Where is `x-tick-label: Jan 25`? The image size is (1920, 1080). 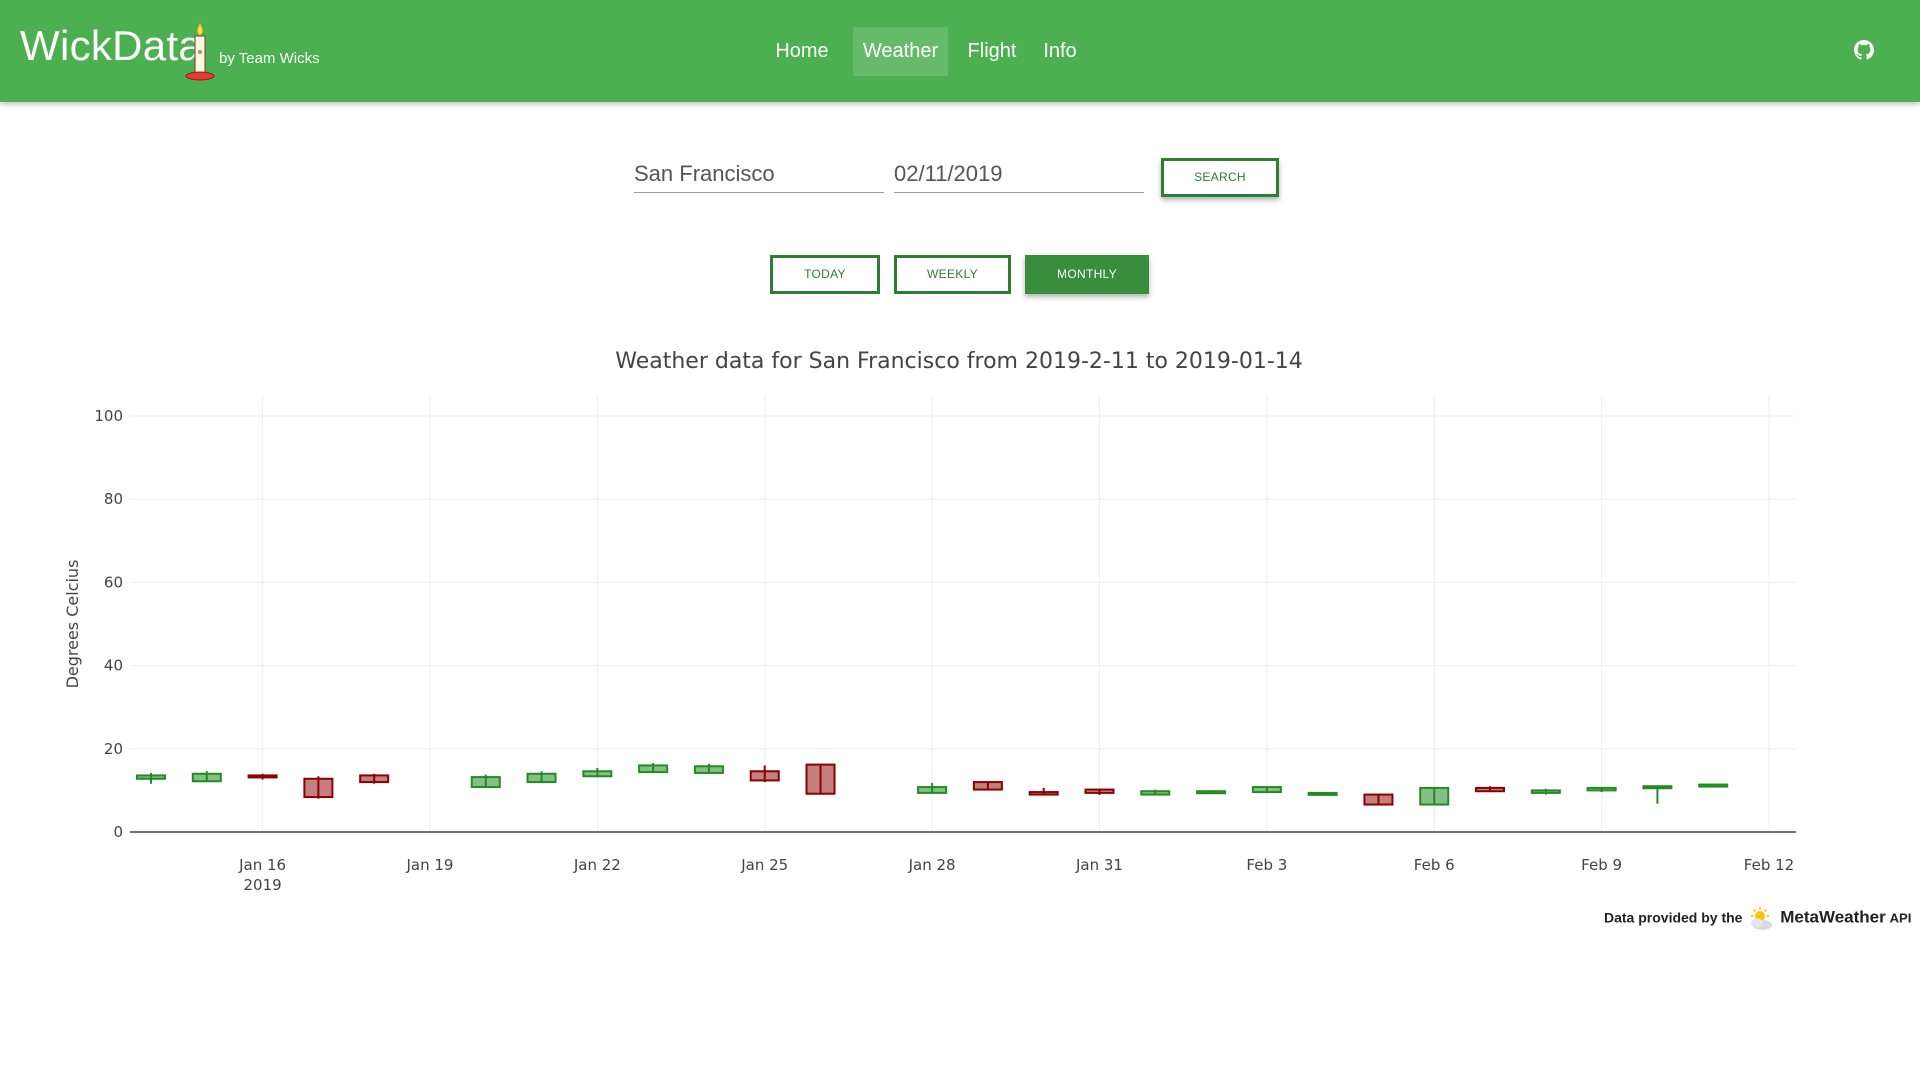
x-tick-label: Jan 25 is located at coordinates (764, 865).